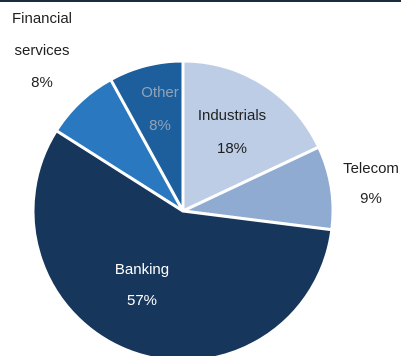 This screenshot has height=356, width=401. What do you see at coordinates (232, 115) in the screenshot?
I see `slice-label-industrials: Industrials` at bounding box center [232, 115].